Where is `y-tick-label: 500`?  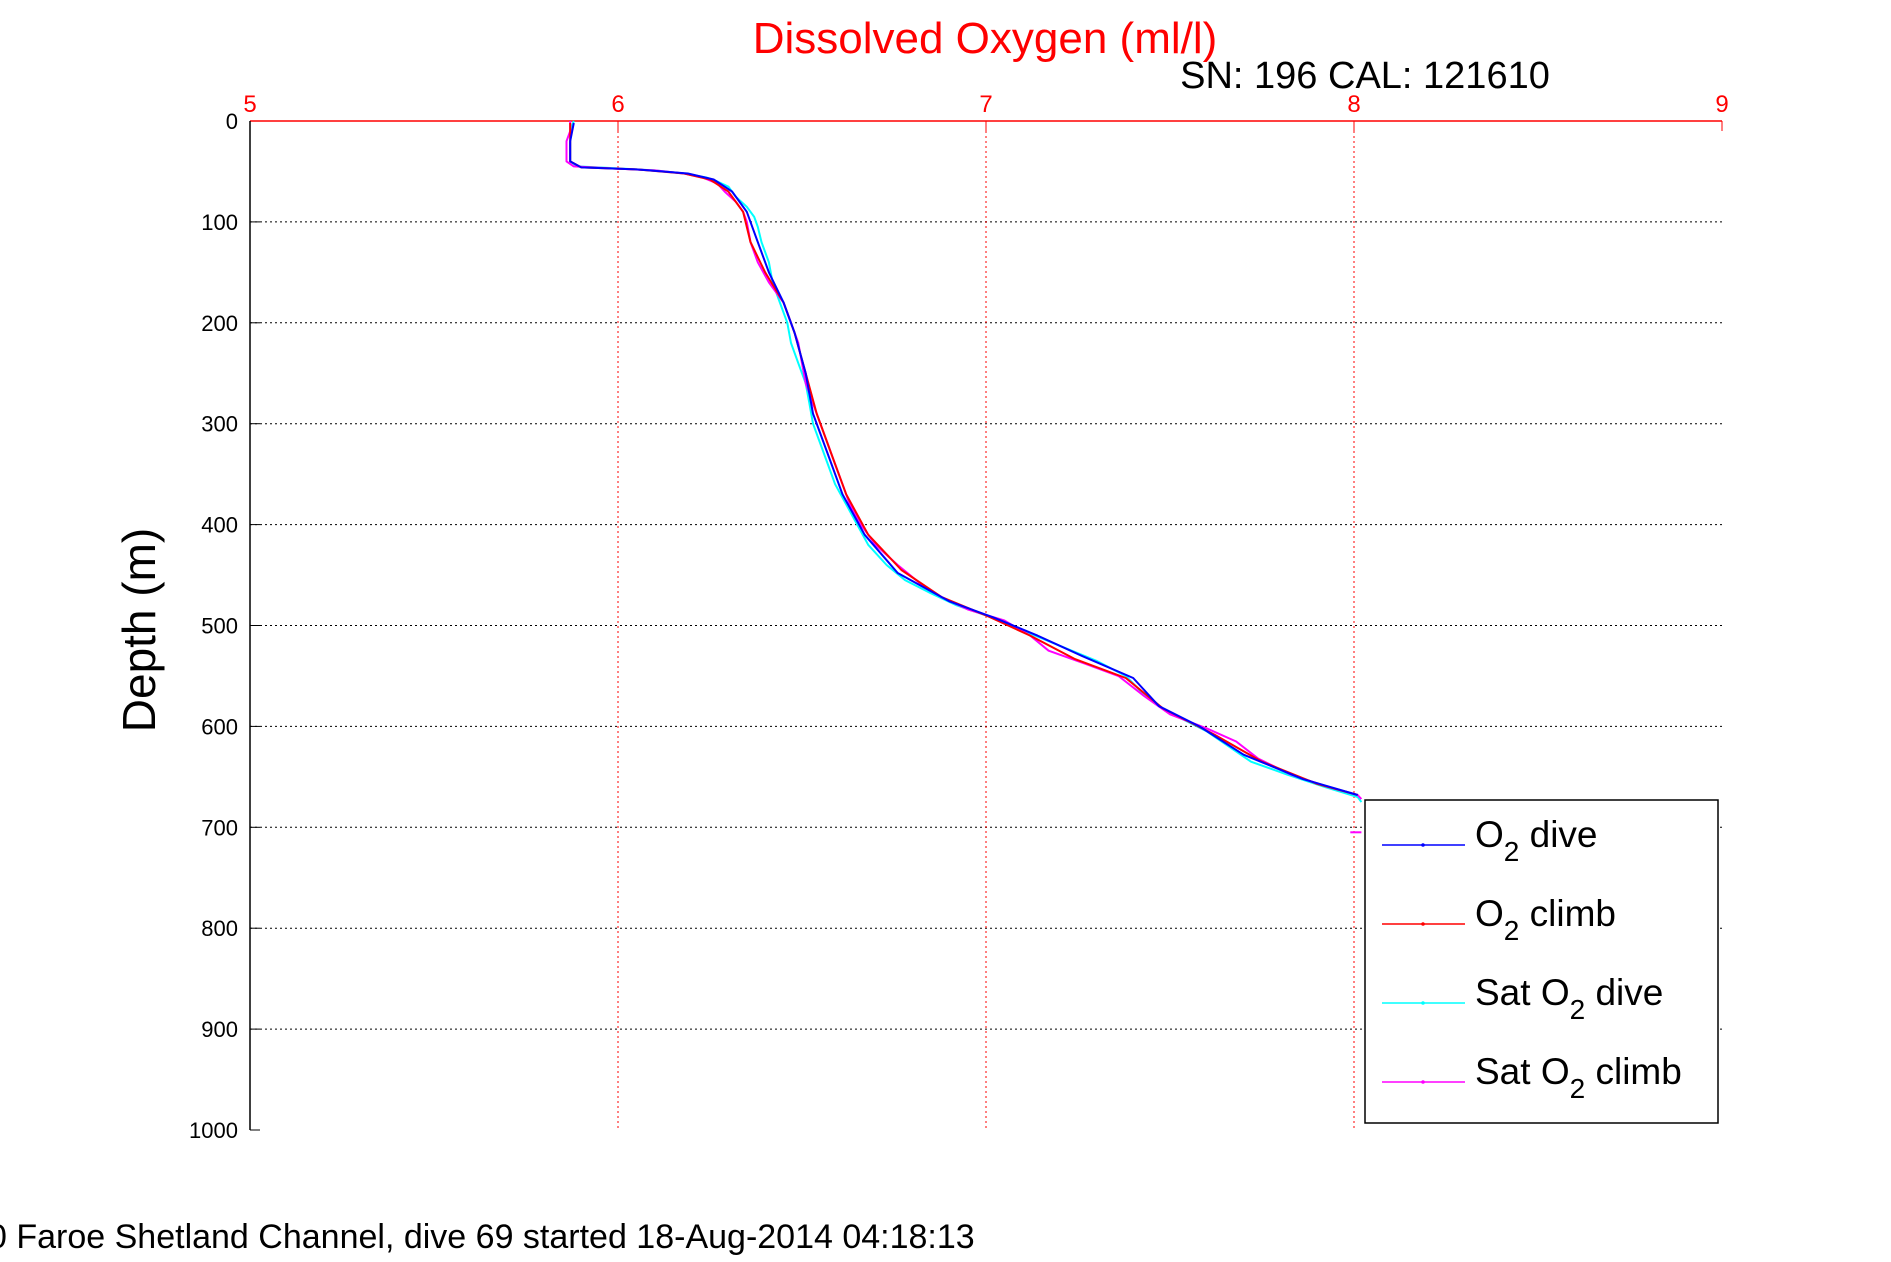
y-tick-label: 500 is located at coordinates (219, 626).